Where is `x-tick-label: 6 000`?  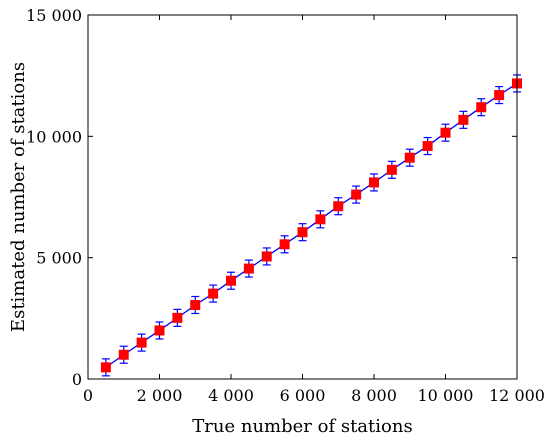
x-tick-label: 6 000 is located at coordinates (303, 395).